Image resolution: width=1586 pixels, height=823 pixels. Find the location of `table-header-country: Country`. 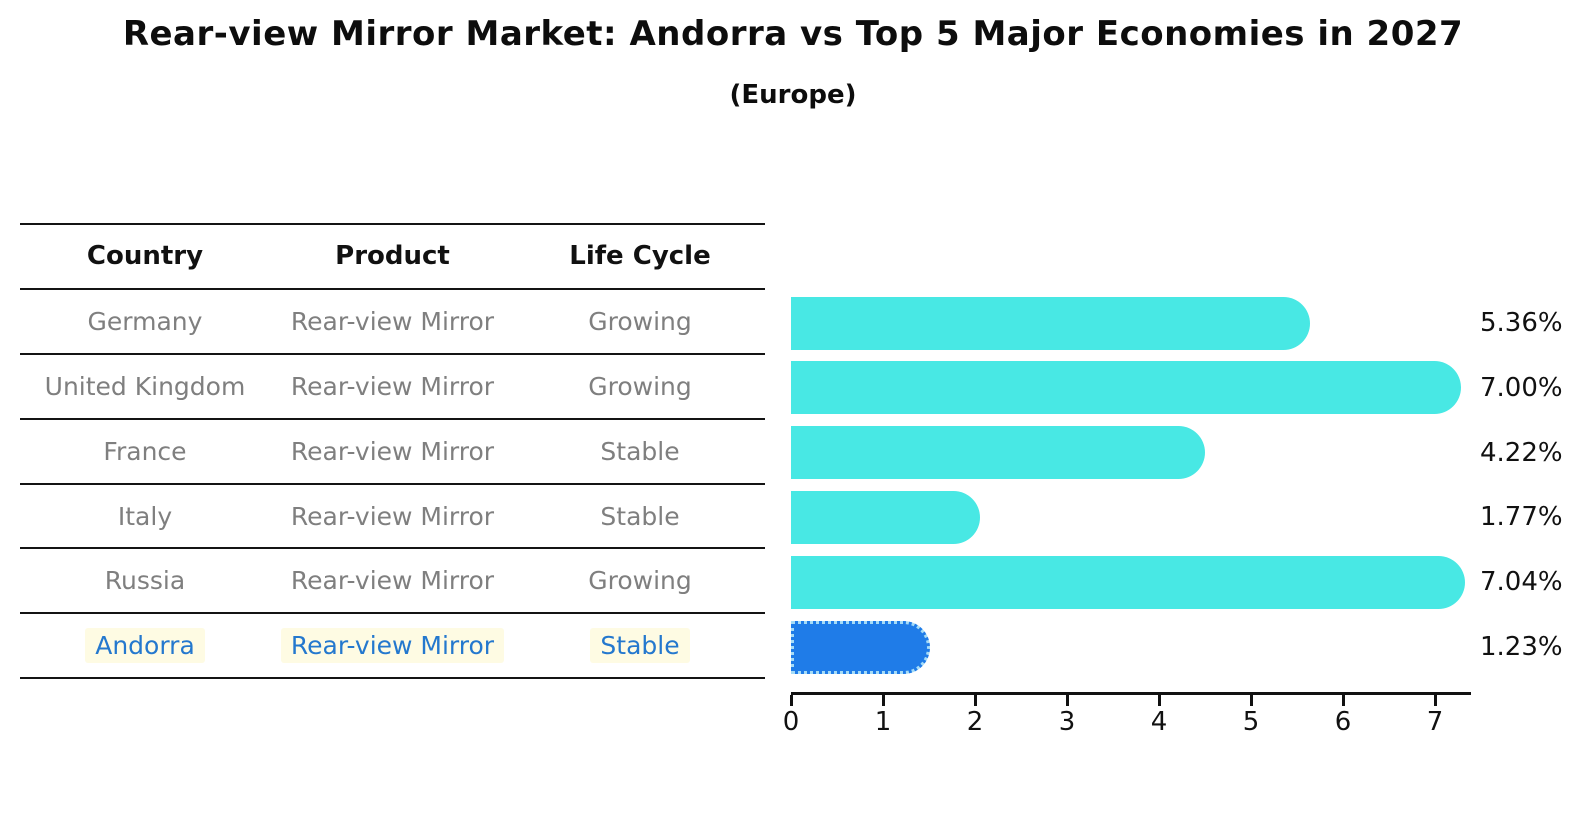

table-header-country: Country is located at coordinates (145, 256).